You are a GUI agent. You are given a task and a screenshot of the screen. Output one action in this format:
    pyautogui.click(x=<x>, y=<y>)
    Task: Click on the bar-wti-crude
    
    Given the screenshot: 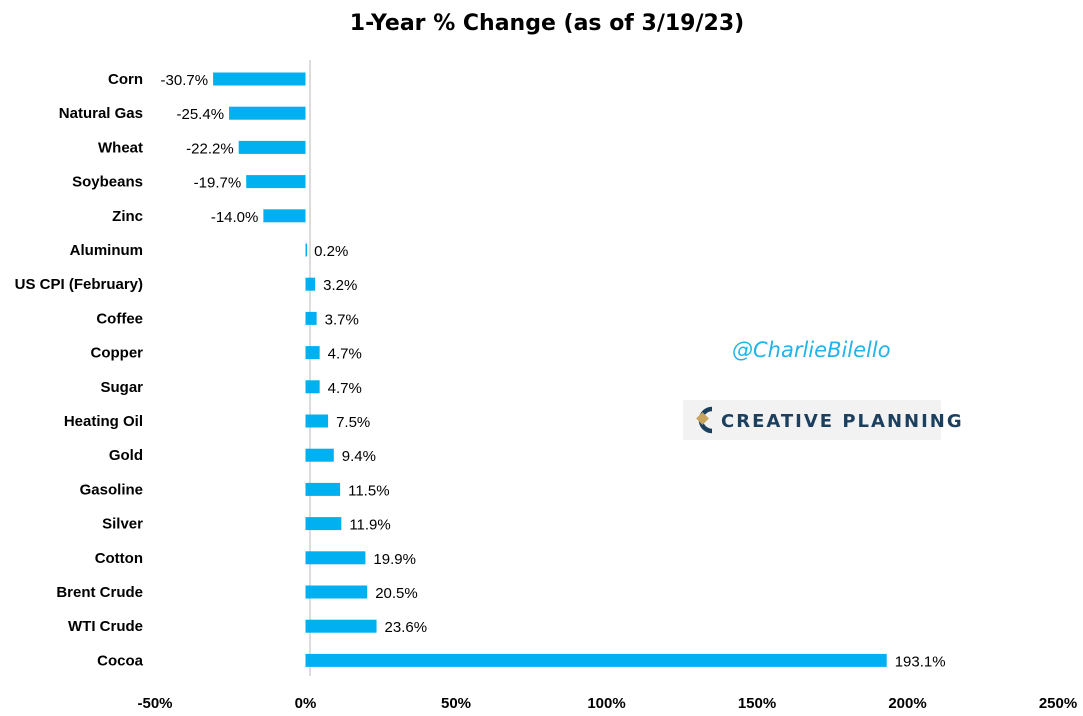 What is the action you would take?
    pyautogui.click(x=341, y=626)
    